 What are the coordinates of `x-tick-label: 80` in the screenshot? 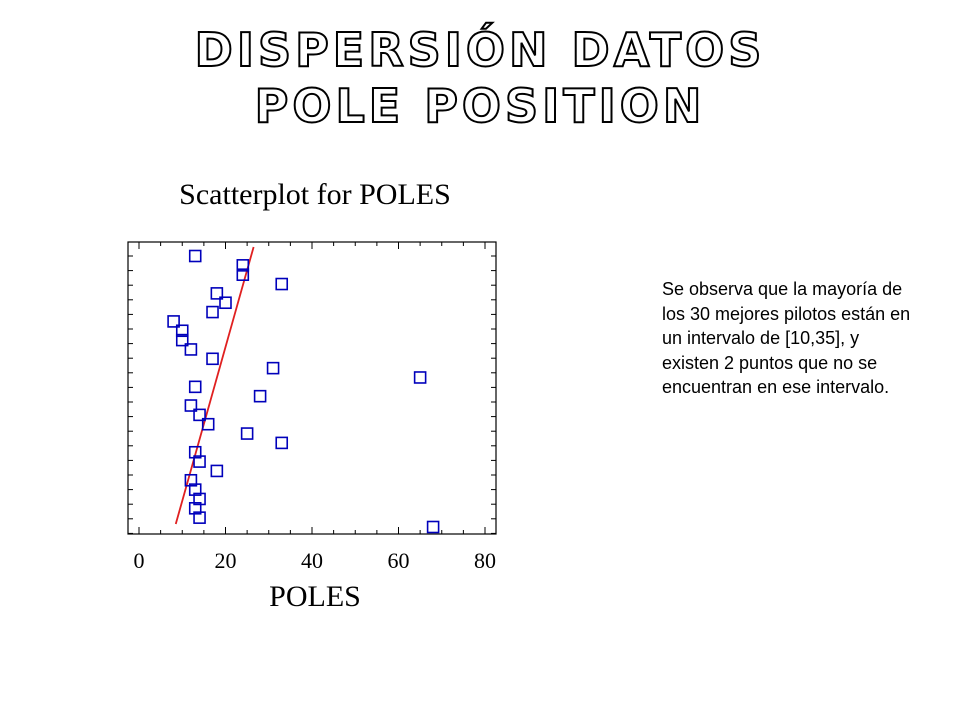 It's located at (485, 560).